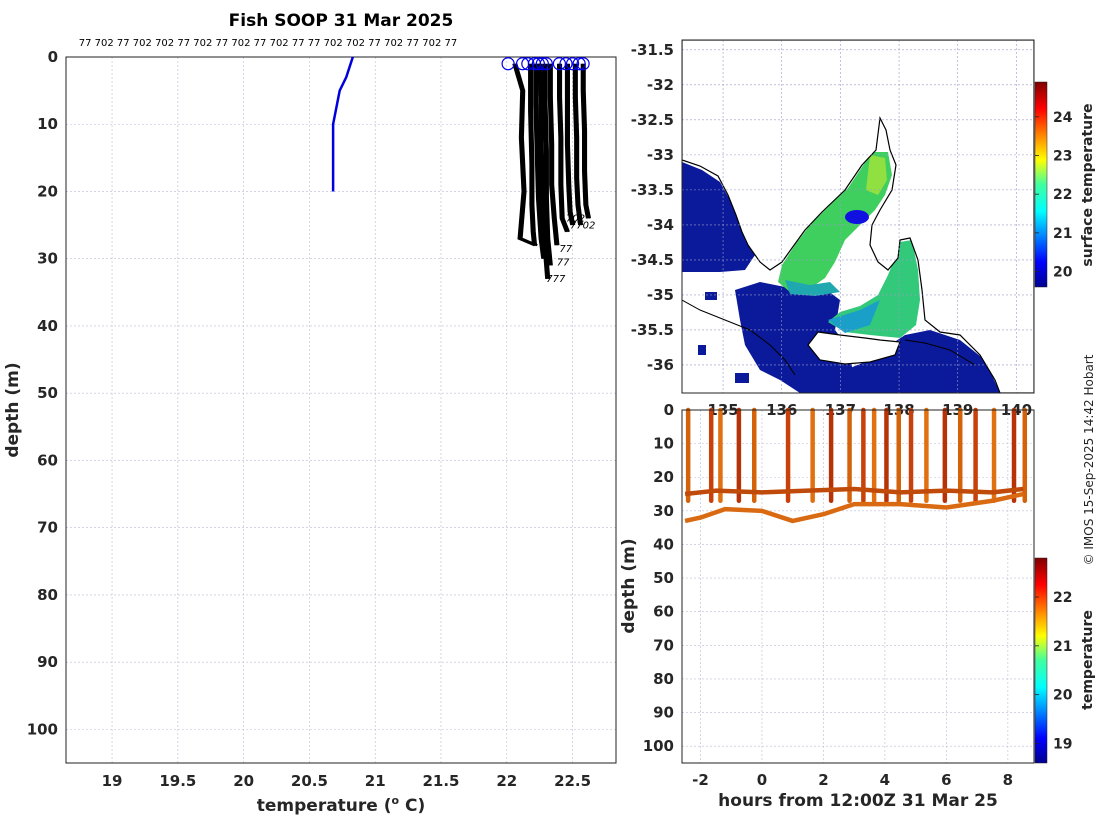 This screenshot has width=1100, height=820. I want to click on time-x-axis-label: hours from 12:00Z 31 Mar 25, so click(858, 801).